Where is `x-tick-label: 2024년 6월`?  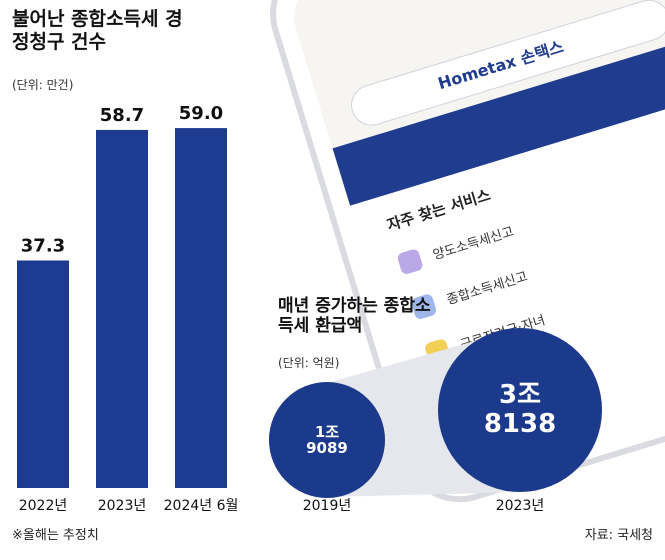 x-tick-label: 2024년 6월 is located at coordinates (201, 506).